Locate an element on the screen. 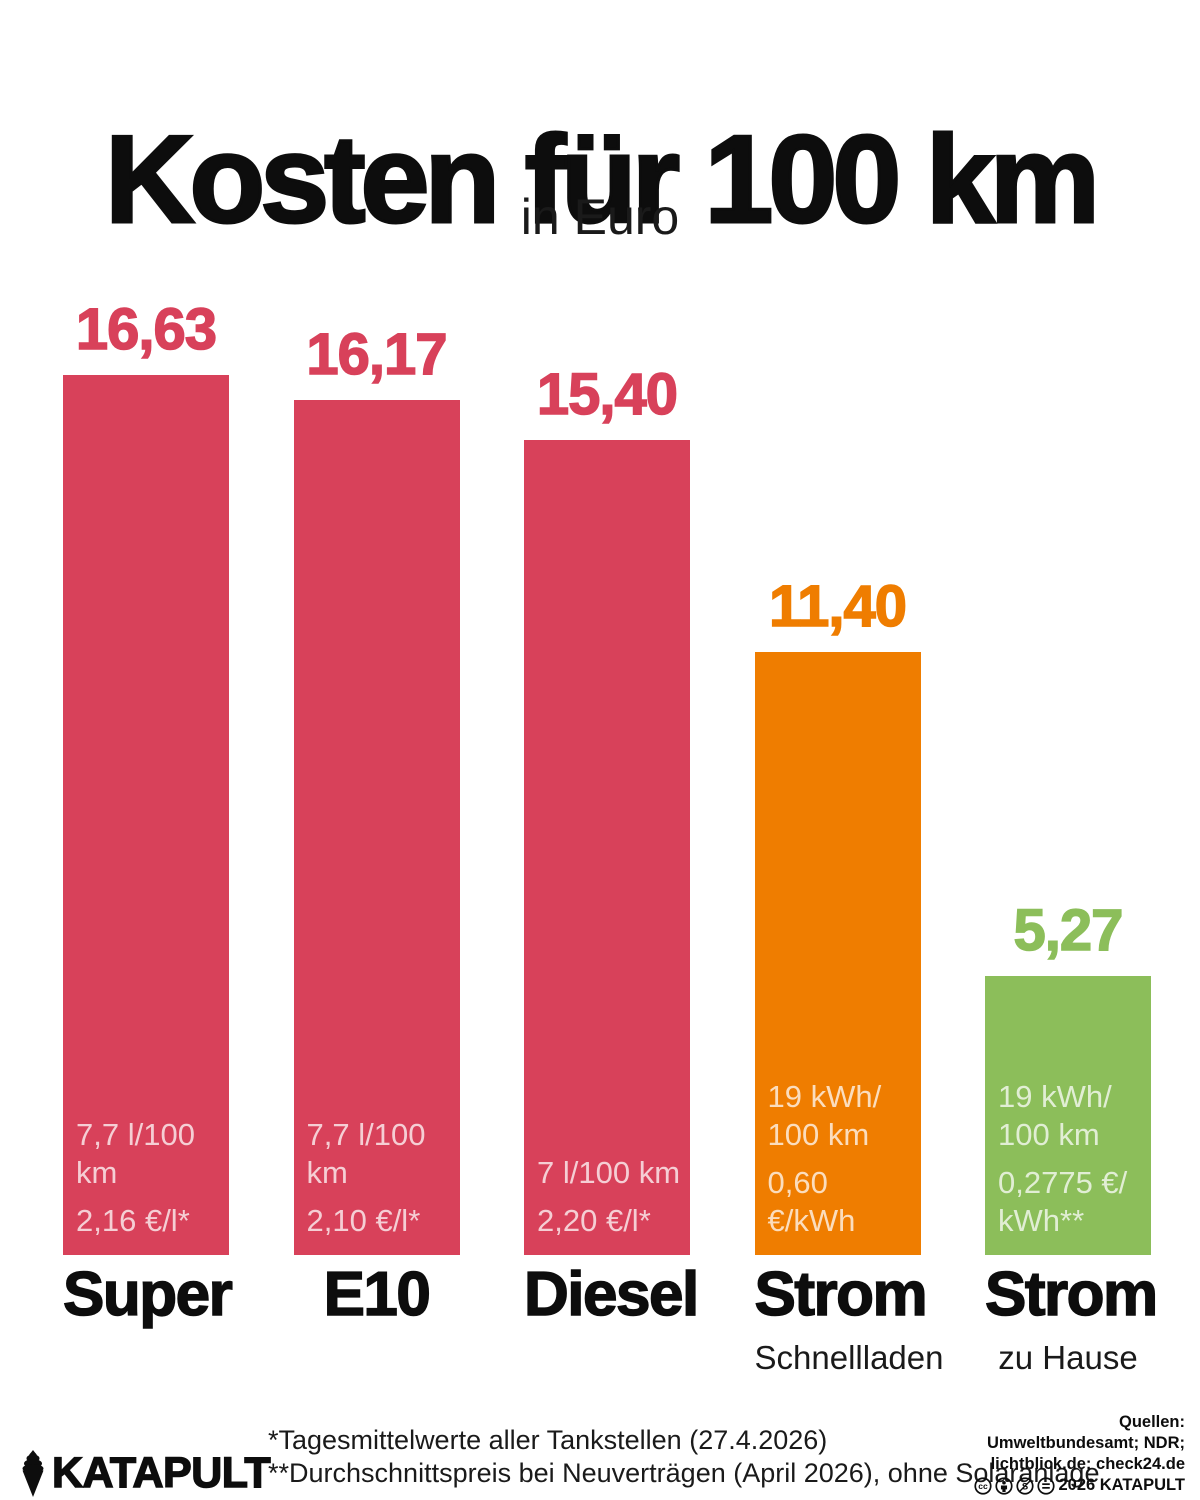 This screenshot has width=1200, height=1500. price-line: 0,60 €/kWh is located at coordinates (811, 1201).